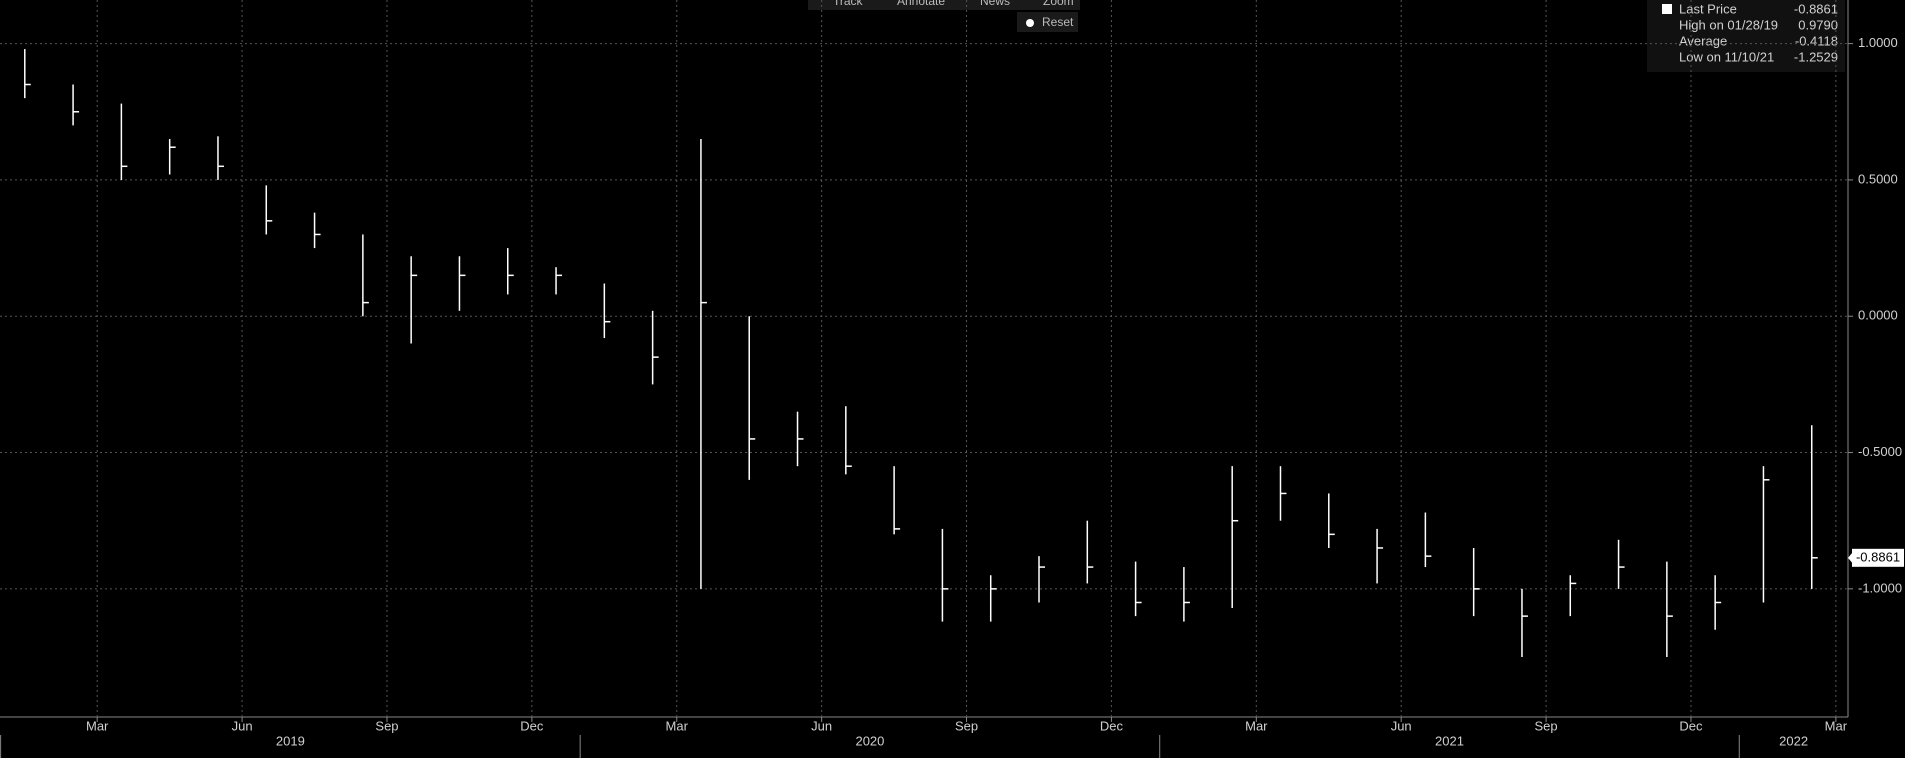 The height and width of the screenshot is (758, 1905). Describe the element at coordinates (1058, 4) in the screenshot. I see `tool-zoom: Zoom` at that location.